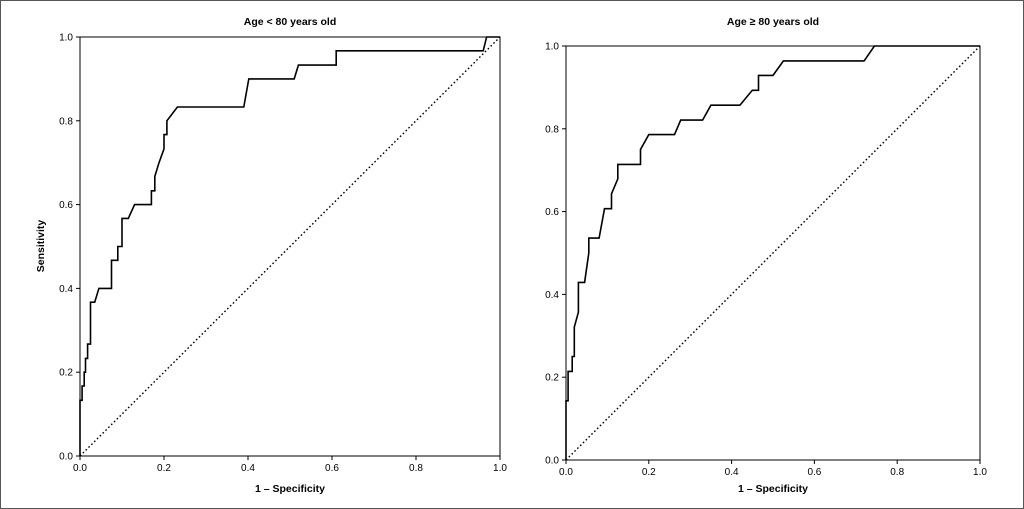 The width and height of the screenshot is (1024, 509). I want to click on chart-title: Age < 80 years old, so click(290, 22).